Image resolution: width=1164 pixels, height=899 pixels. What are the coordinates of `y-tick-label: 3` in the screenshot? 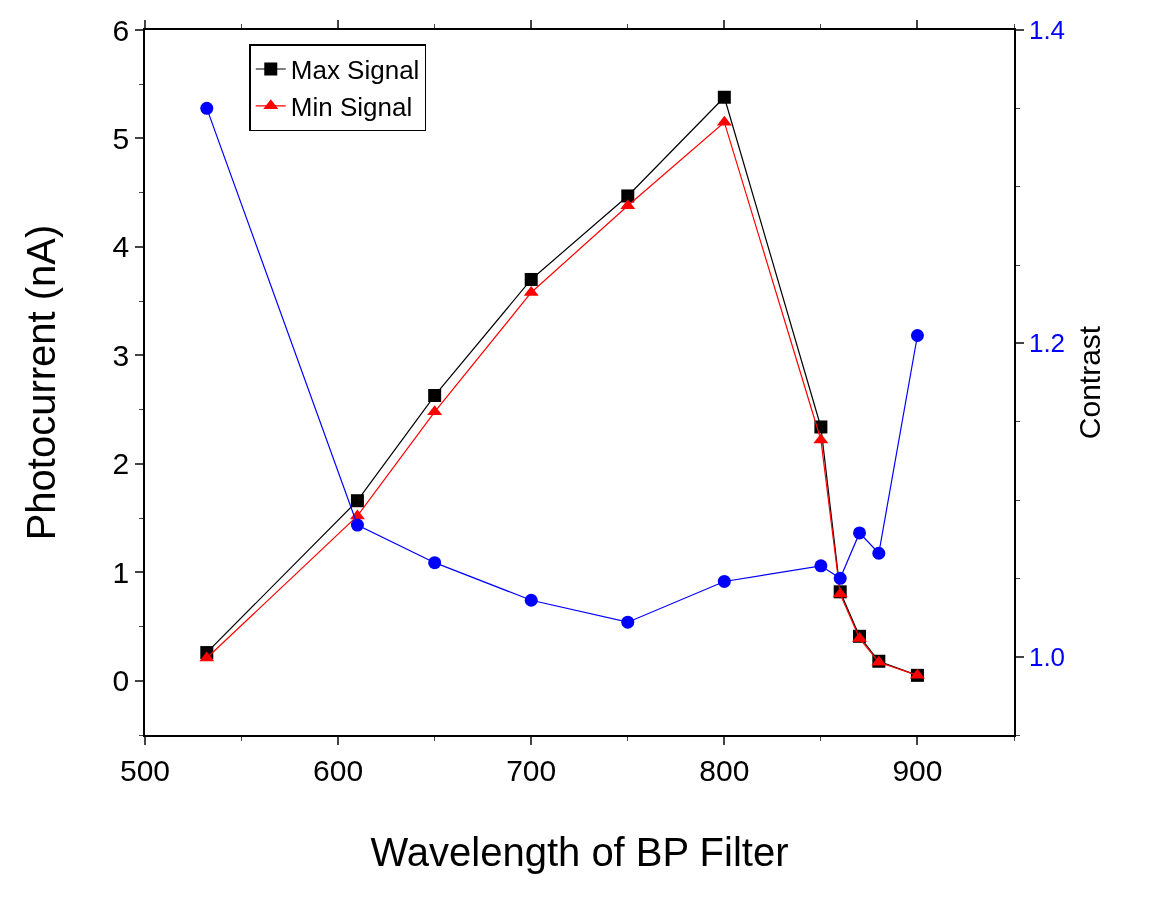 It's located at (121, 355).